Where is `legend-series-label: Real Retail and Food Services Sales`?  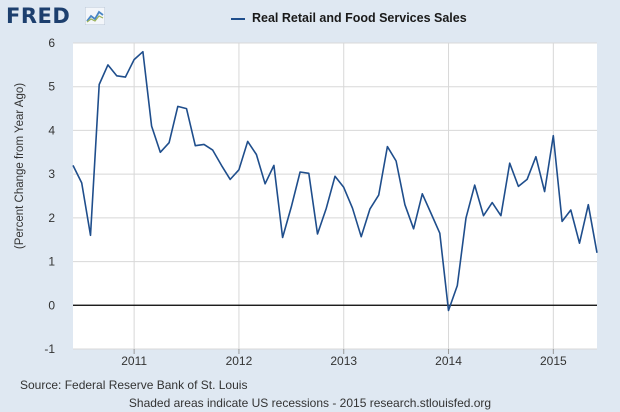
legend-series-label: Real Retail and Food Services Sales is located at coordinates (359, 18).